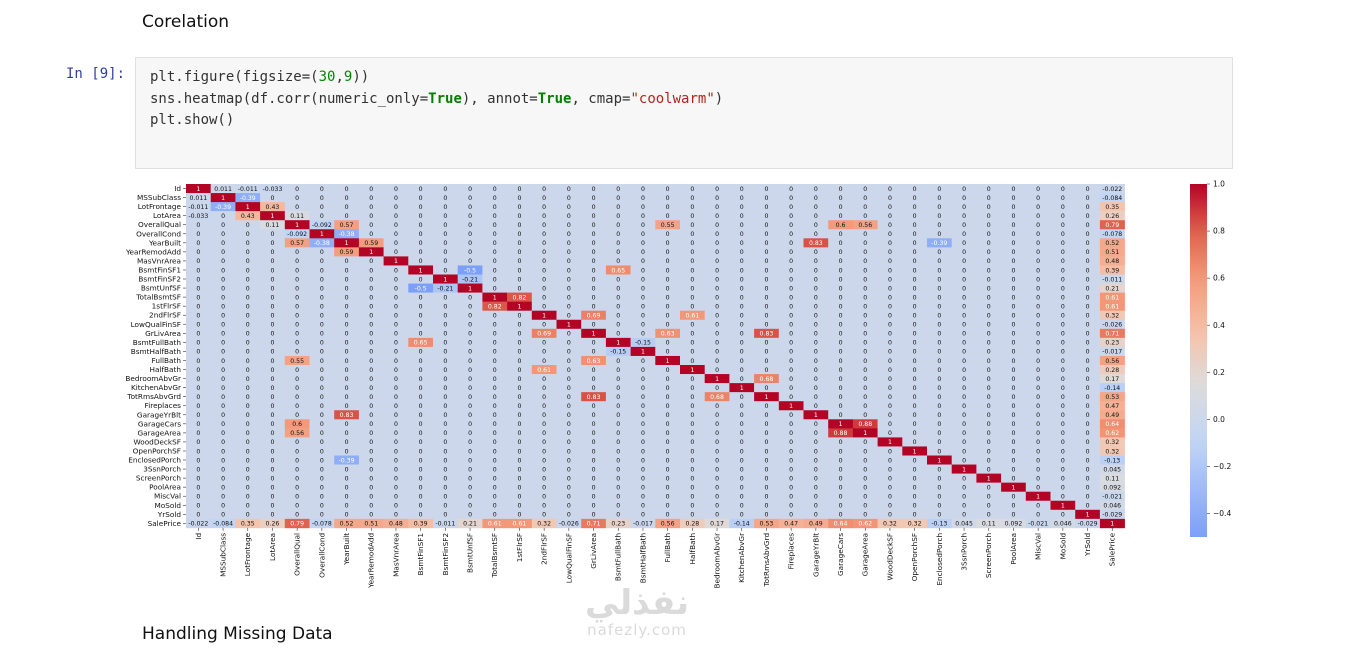  I want to click on heatmap-annotation: 0.11, so click(989, 524).